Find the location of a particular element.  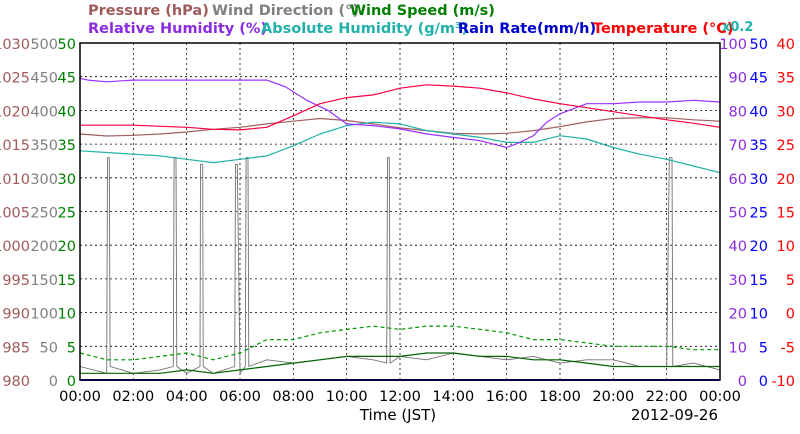

tick-wind-direction: 150 is located at coordinates (44, 281).